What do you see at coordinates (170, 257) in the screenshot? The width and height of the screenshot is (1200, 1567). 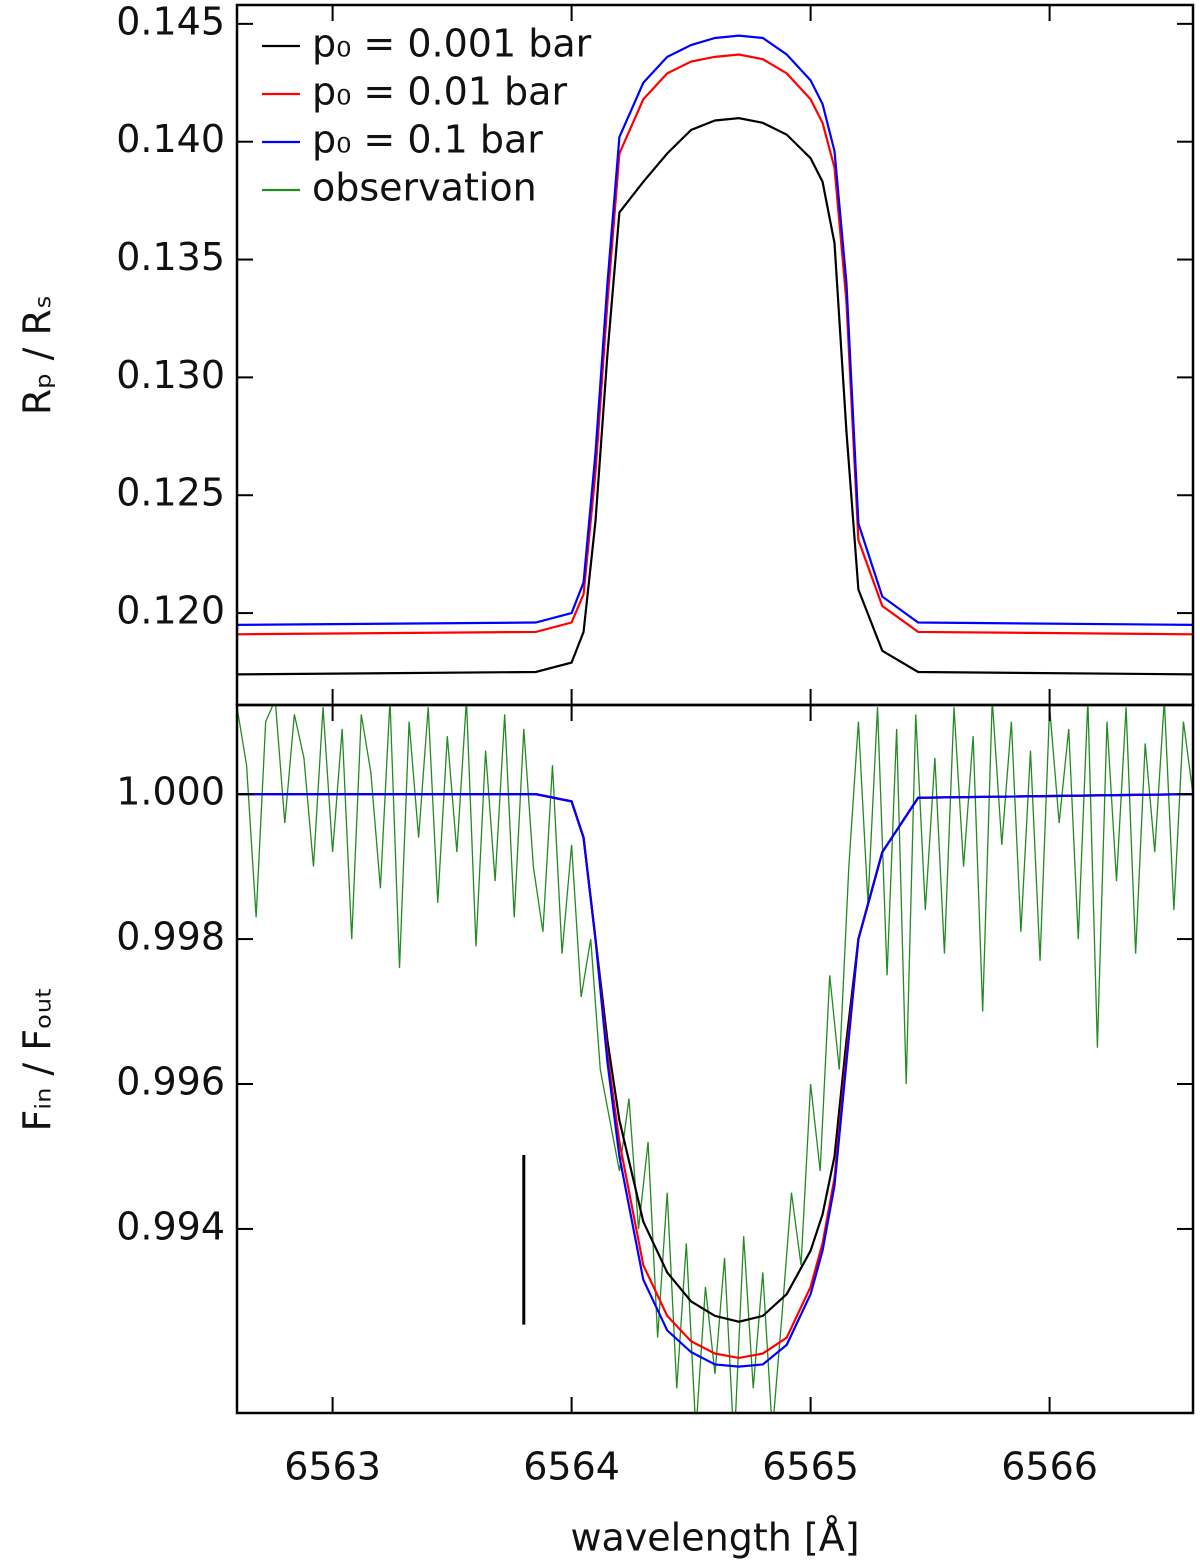 I see `y-tick-label: 0.135` at bounding box center [170, 257].